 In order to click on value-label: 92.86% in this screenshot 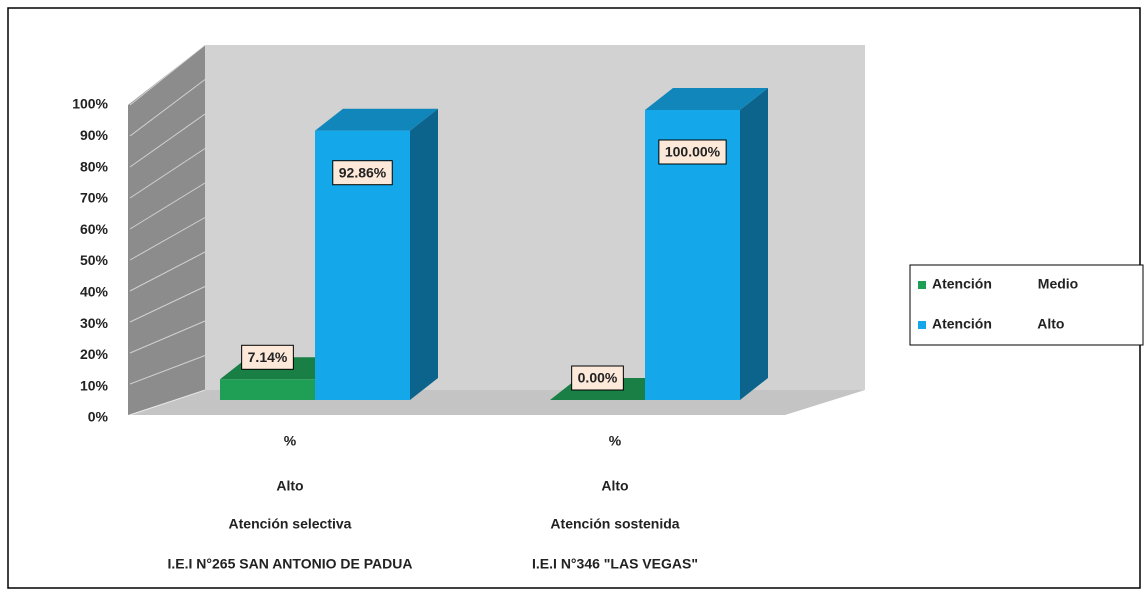, I will do `click(363, 172)`.